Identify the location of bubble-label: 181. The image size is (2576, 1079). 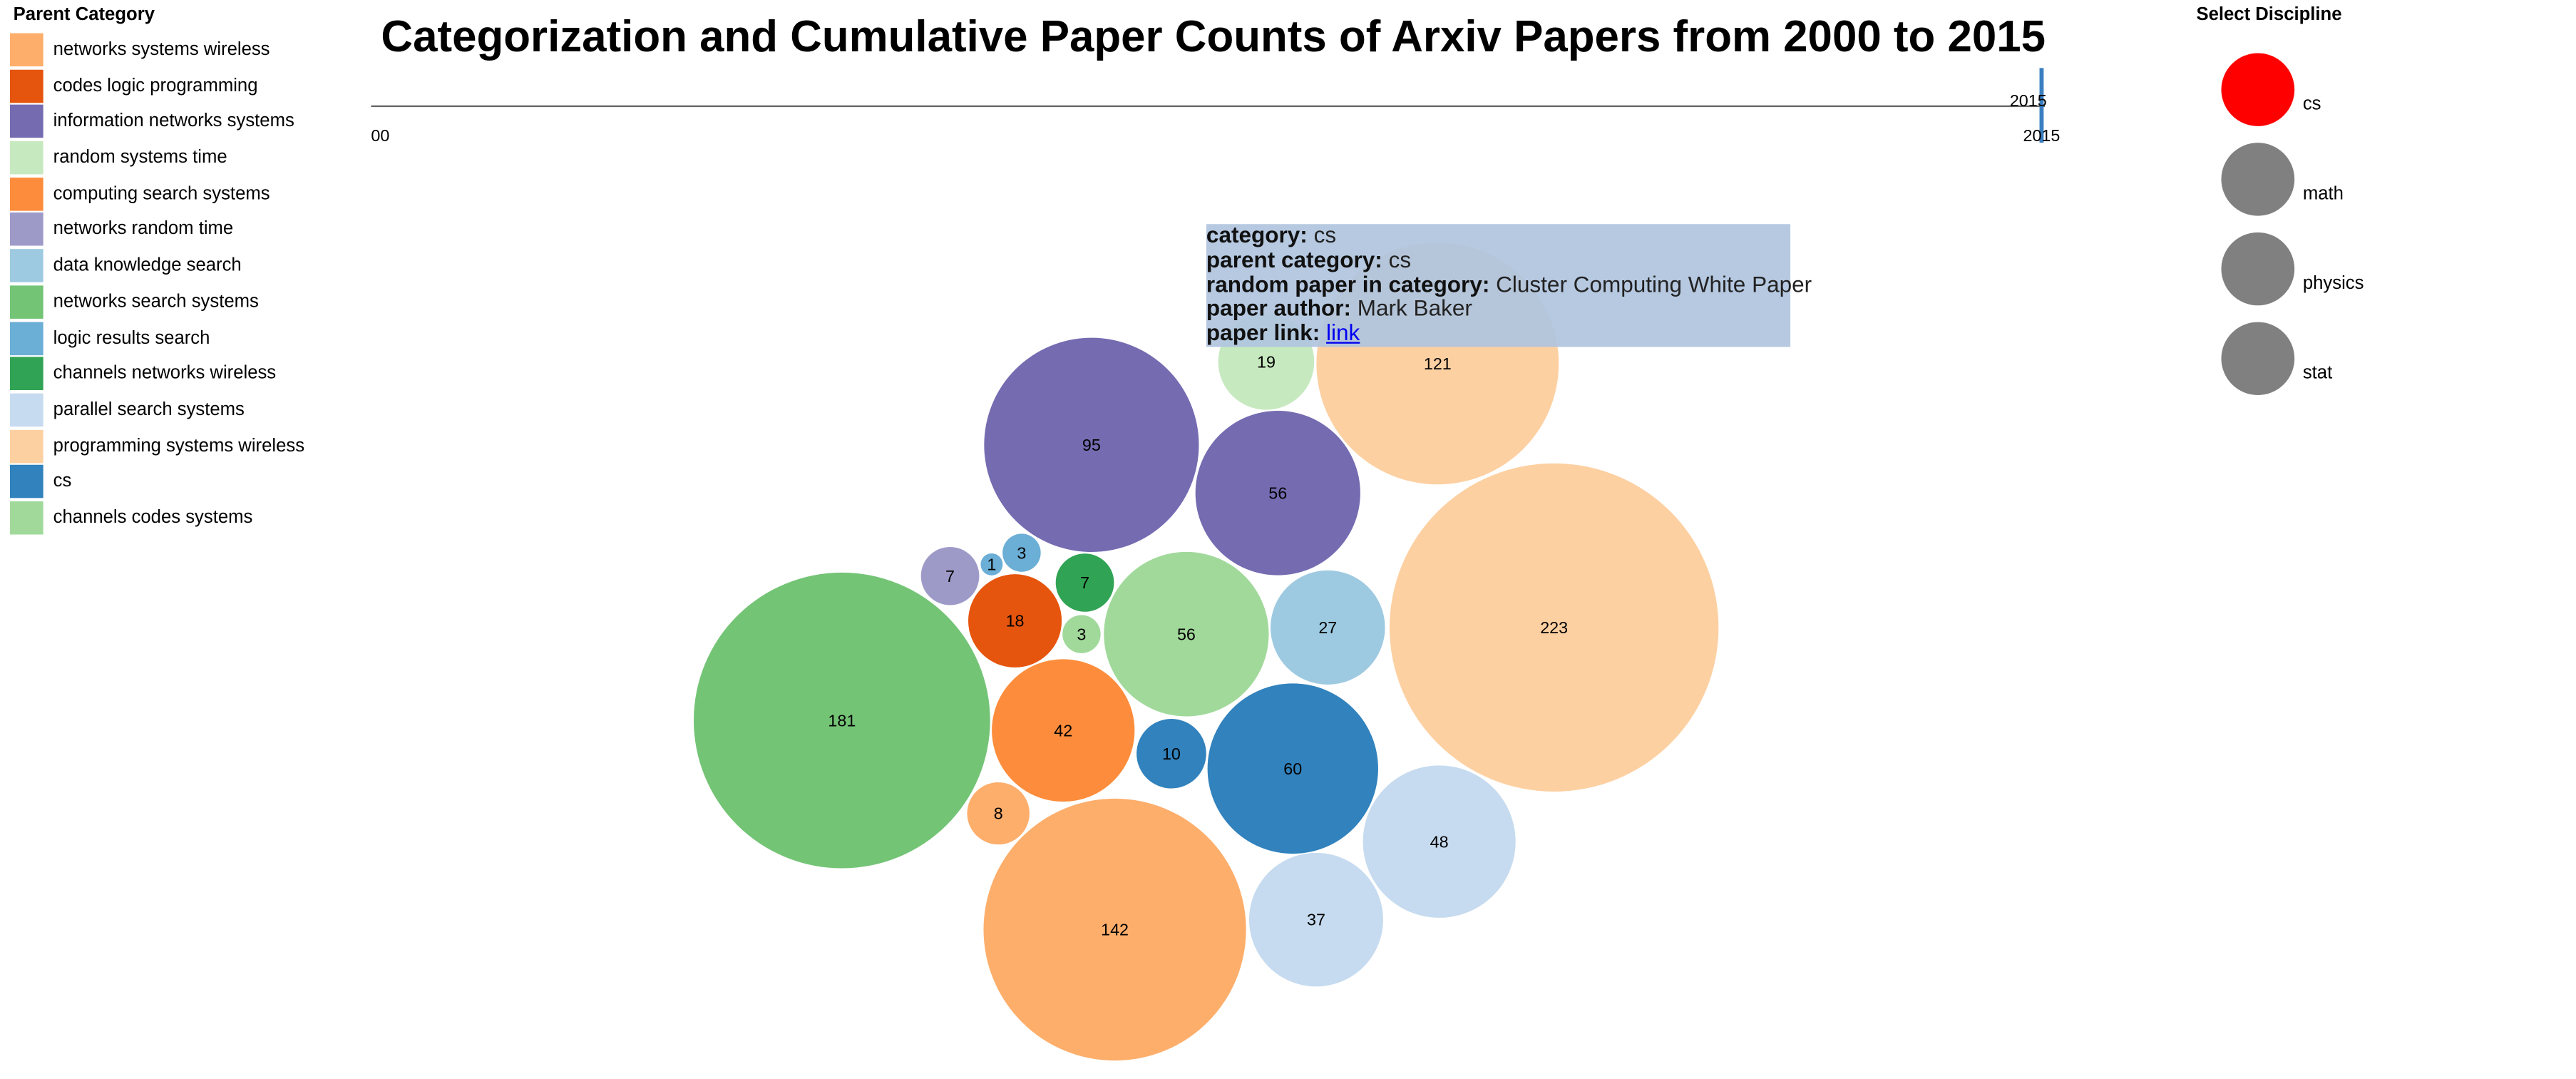
(842, 721).